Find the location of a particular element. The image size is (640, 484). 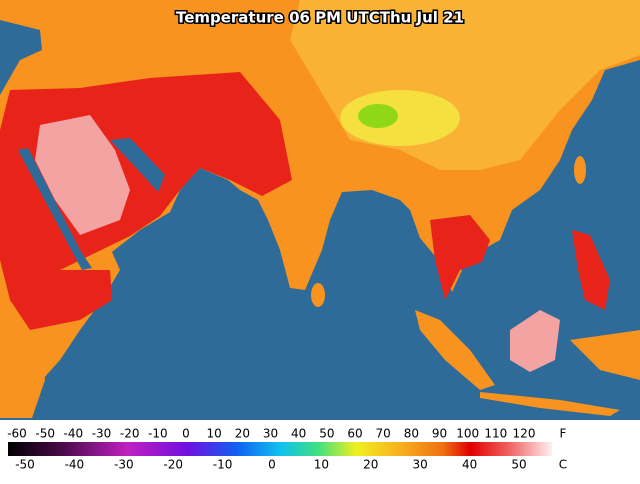

sumatra is located at coordinates (455, 350).